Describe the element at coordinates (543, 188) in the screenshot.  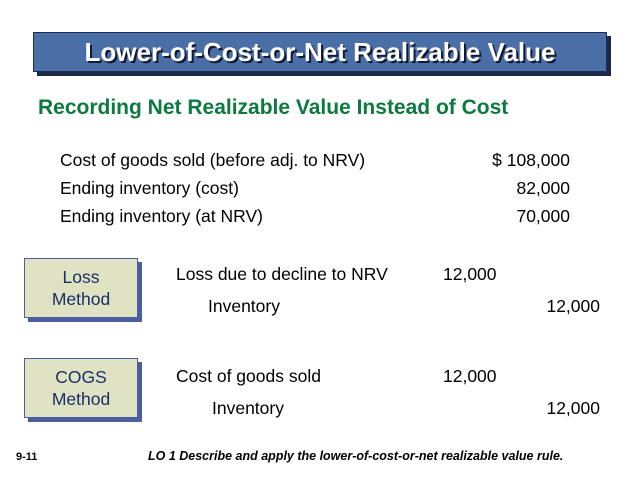
I see `info-value-inventory-cost: 82,000` at that location.